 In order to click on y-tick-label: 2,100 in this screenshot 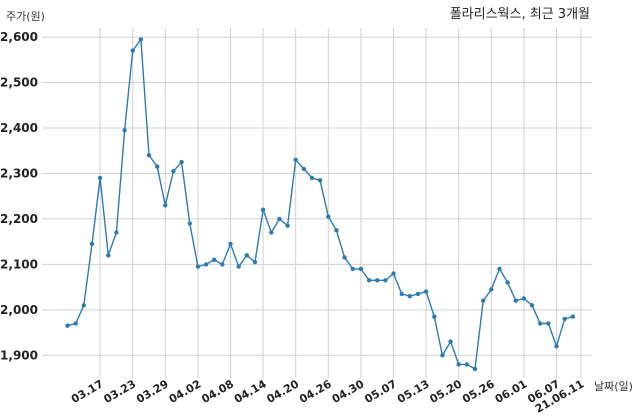, I will do `click(19, 264)`.